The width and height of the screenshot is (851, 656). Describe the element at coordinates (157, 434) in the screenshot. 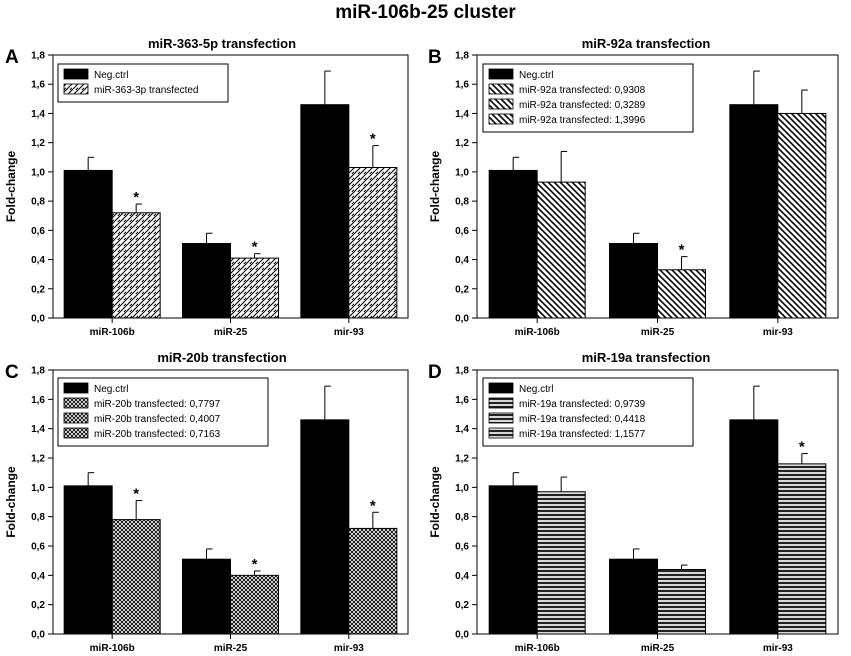

I see `legend-label: miR-20b transfected: 0,7163` at that location.